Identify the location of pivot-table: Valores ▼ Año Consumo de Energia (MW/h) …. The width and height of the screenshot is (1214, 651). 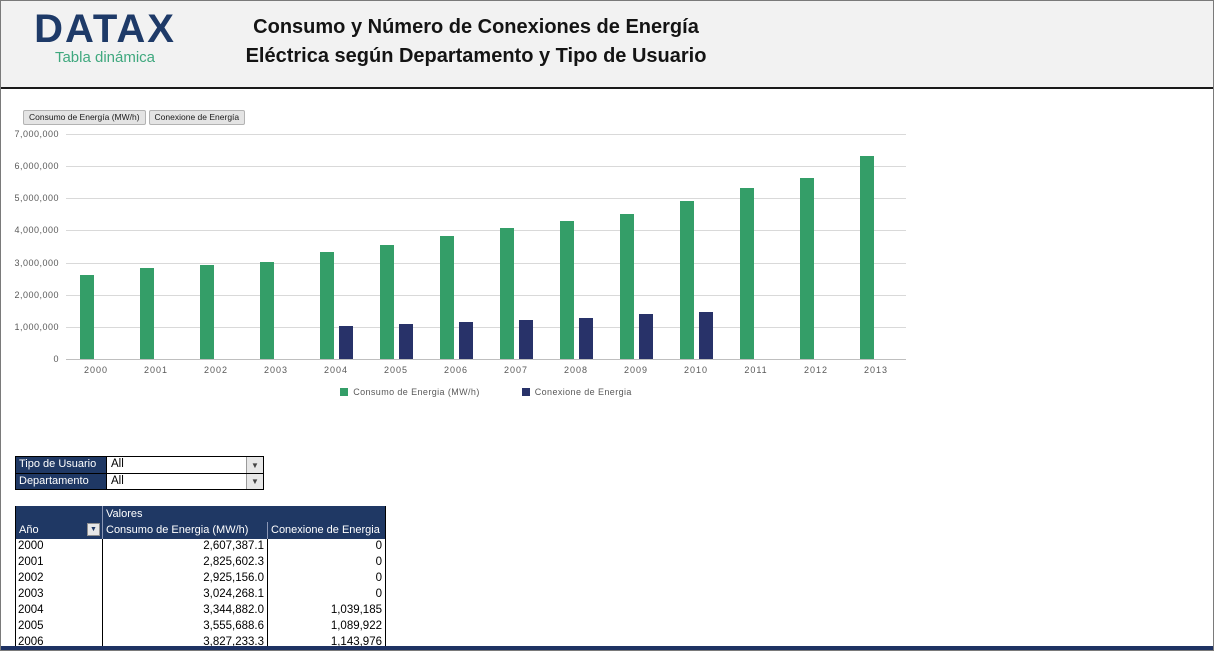
(200, 578).